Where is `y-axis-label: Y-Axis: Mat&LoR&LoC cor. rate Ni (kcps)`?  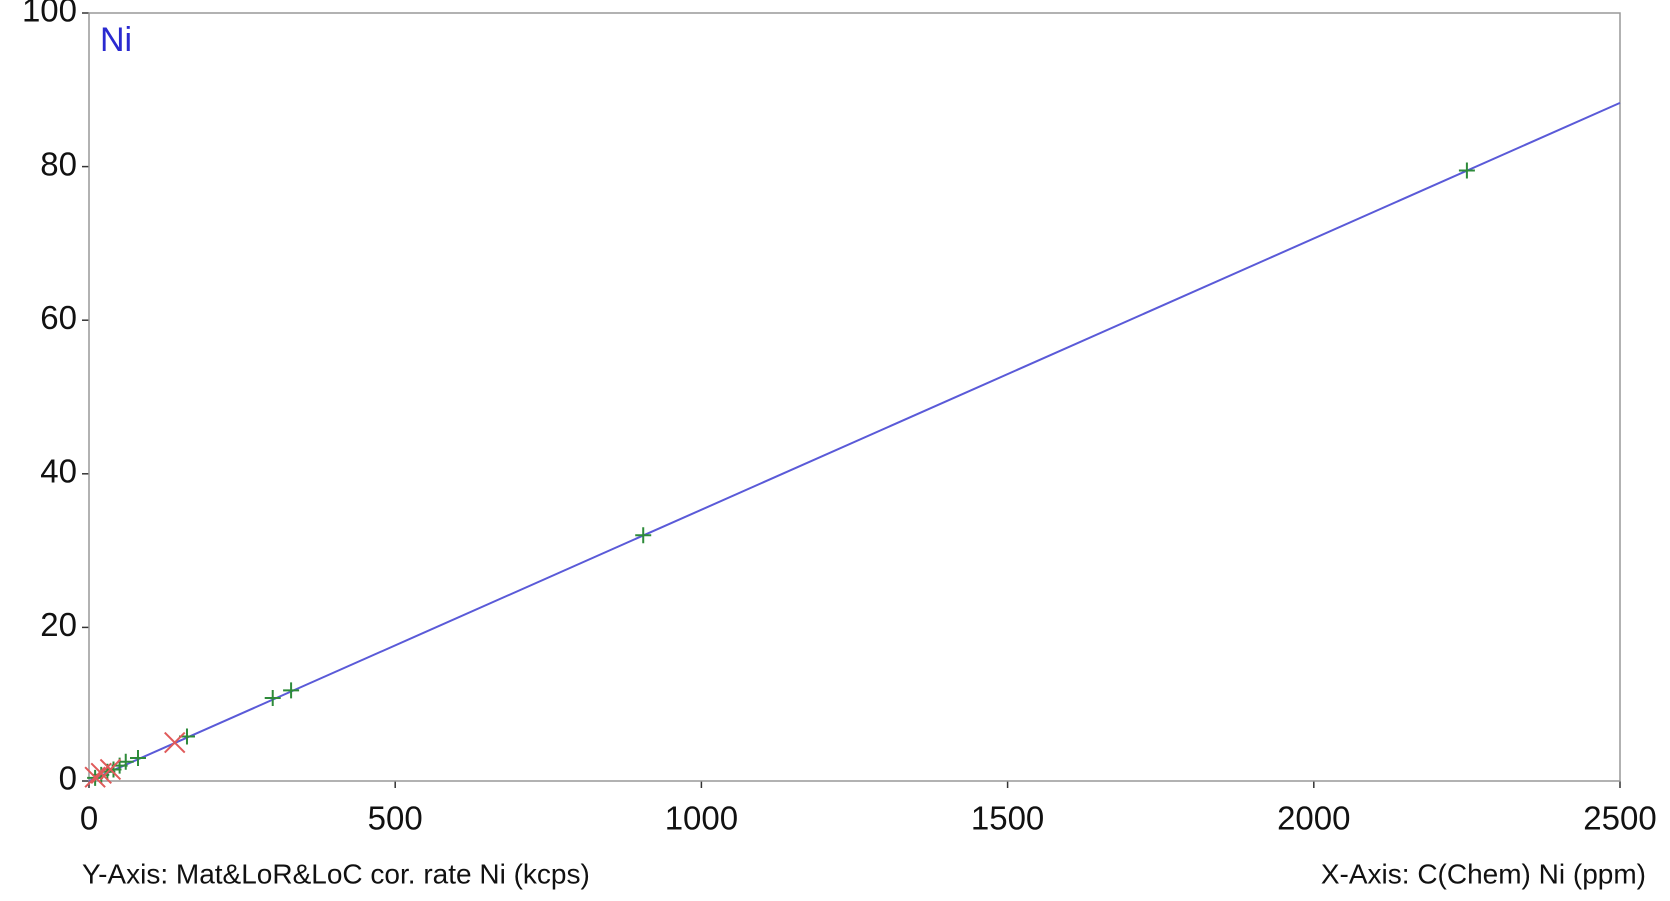
y-axis-label: Y-Axis: Mat&LoR&LoC cor. rate Ni (kcps) is located at coordinates (336, 873).